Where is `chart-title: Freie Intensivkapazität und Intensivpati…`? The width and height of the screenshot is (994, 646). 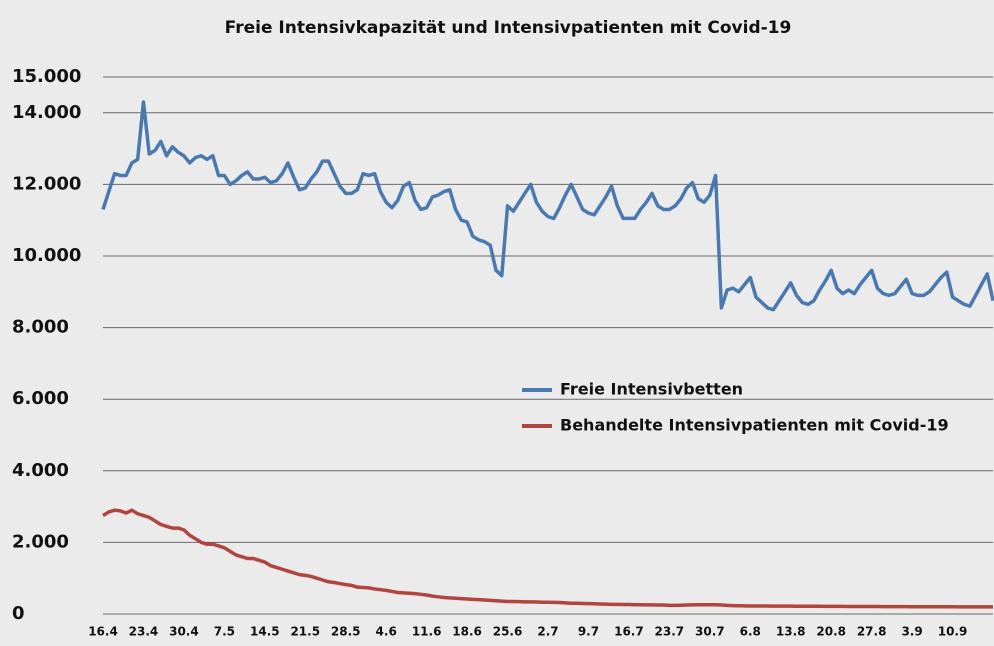
chart-title: Freie Intensivkapazität und Intensivpati… is located at coordinates (508, 28).